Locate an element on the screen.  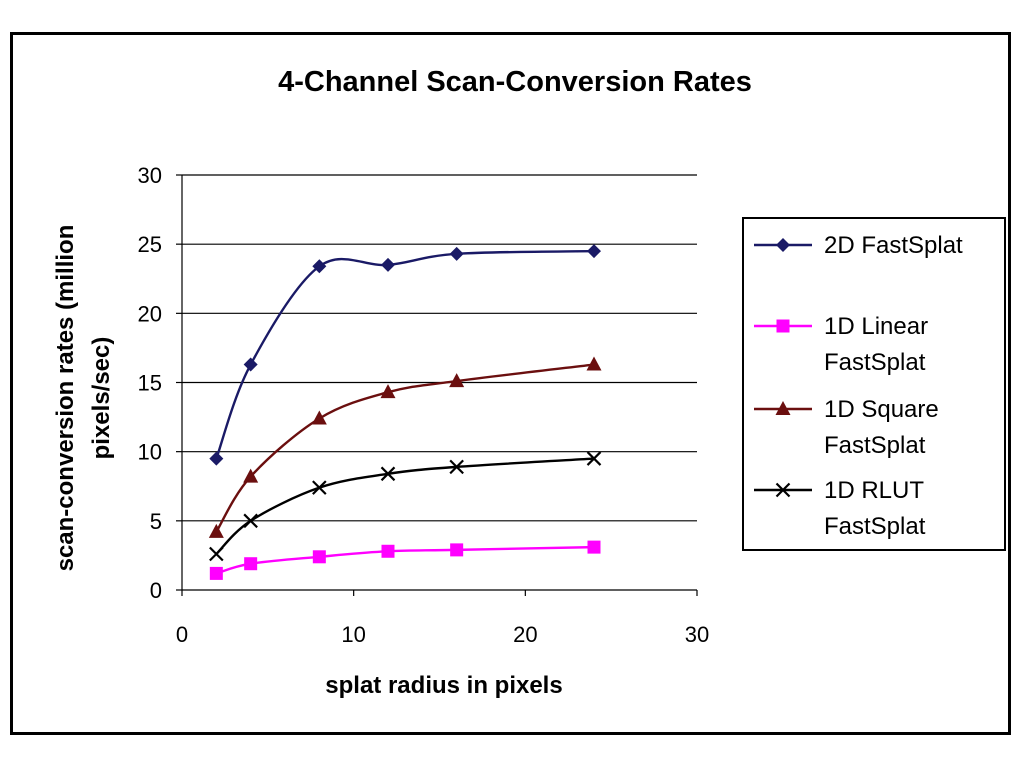
y-tick-label: 0 is located at coordinates (156, 590).